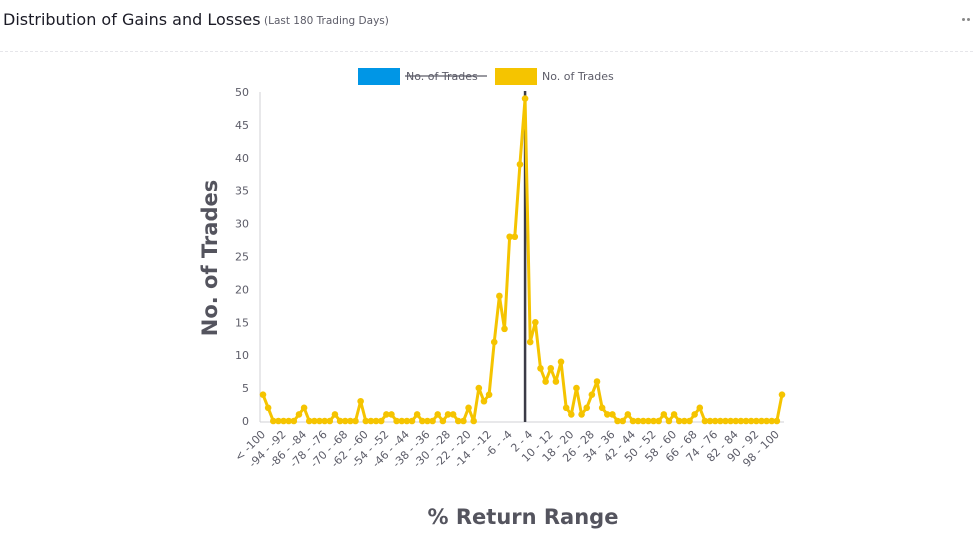 The image size is (973, 539). What do you see at coordinates (967, 19) in the screenshot?
I see `more-options-icon` at bounding box center [967, 19].